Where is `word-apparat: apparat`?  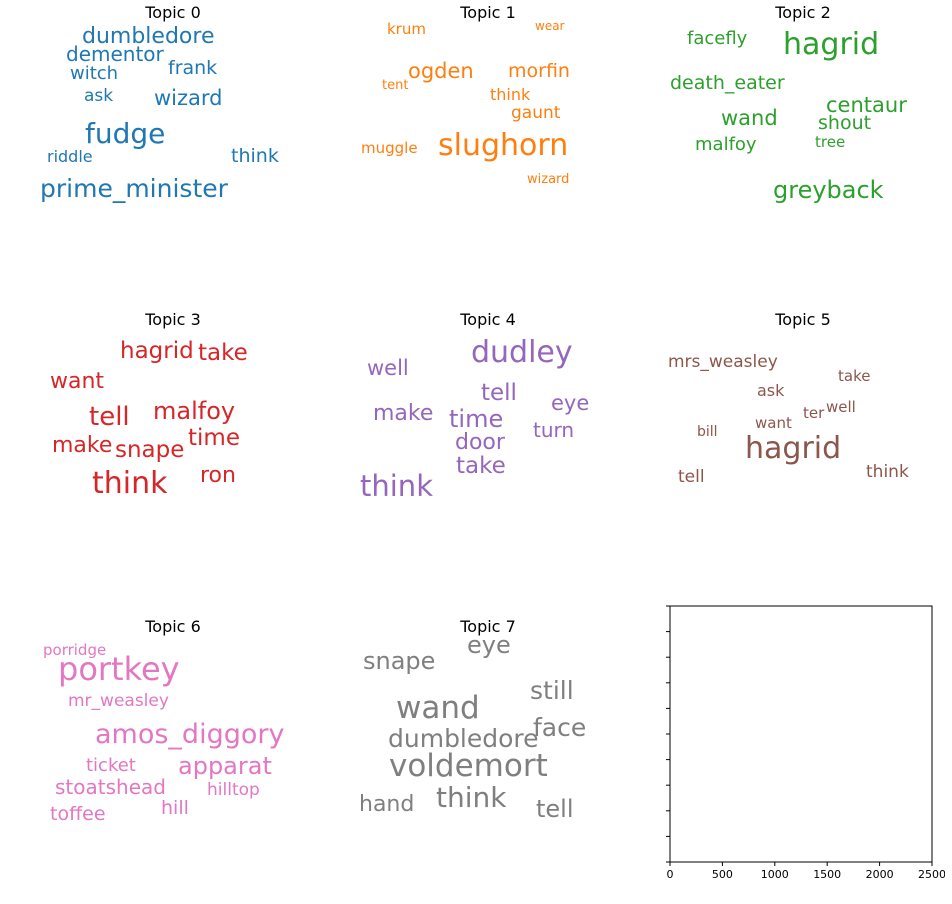
word-apparat: apparat is located at coordinates (225, 766).